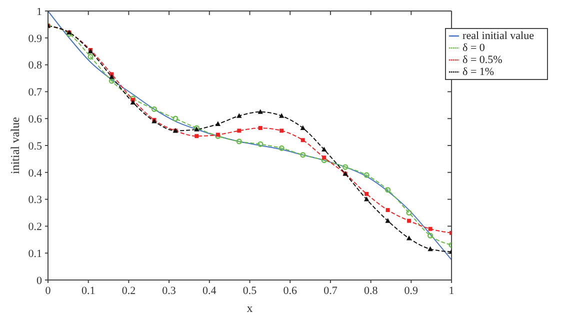 The height and width of the screenshot is (320, 568). I want to click on y-tick-label: 0.2, so click(35, 227).